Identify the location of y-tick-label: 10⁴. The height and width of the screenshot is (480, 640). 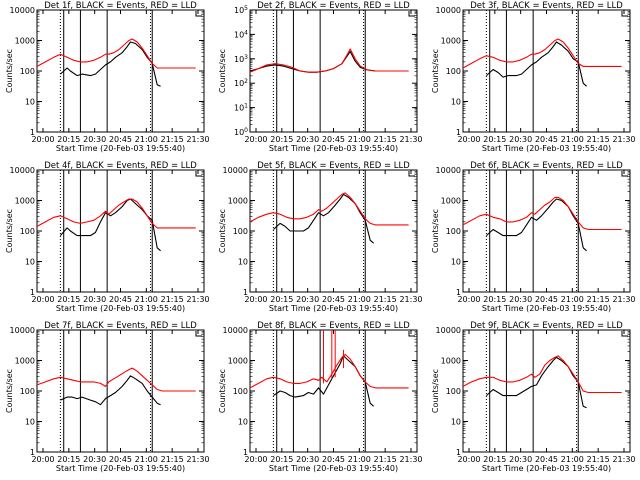
(241, 34).